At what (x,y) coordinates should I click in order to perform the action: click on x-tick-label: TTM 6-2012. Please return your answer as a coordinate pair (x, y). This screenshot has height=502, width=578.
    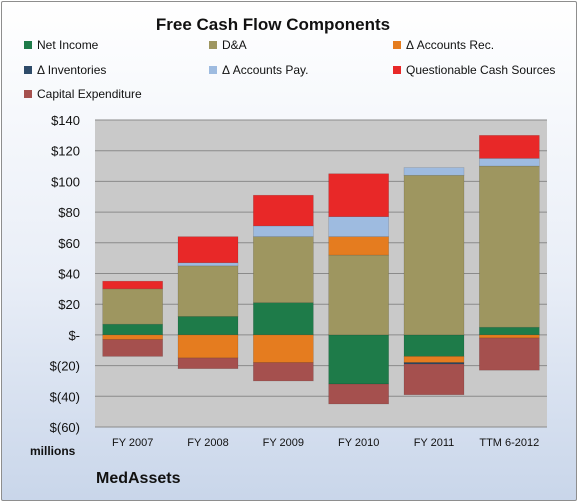
    Looking at the image, I should click on (509, 443).